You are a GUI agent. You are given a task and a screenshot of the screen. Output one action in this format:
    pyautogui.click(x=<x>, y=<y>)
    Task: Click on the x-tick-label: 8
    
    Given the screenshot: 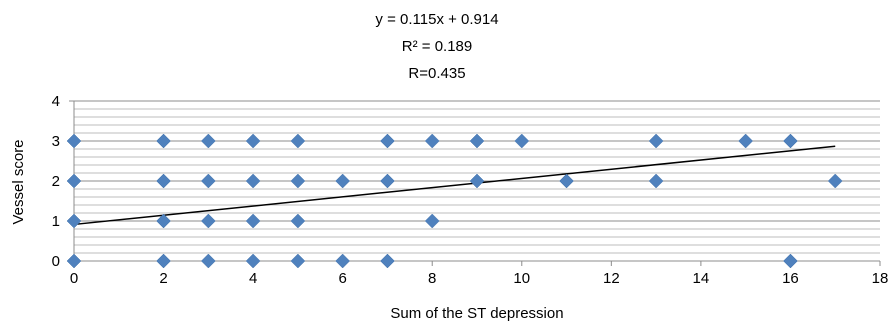 What is the action you would take?
    pyautogui.click(x=432, y=278)
    